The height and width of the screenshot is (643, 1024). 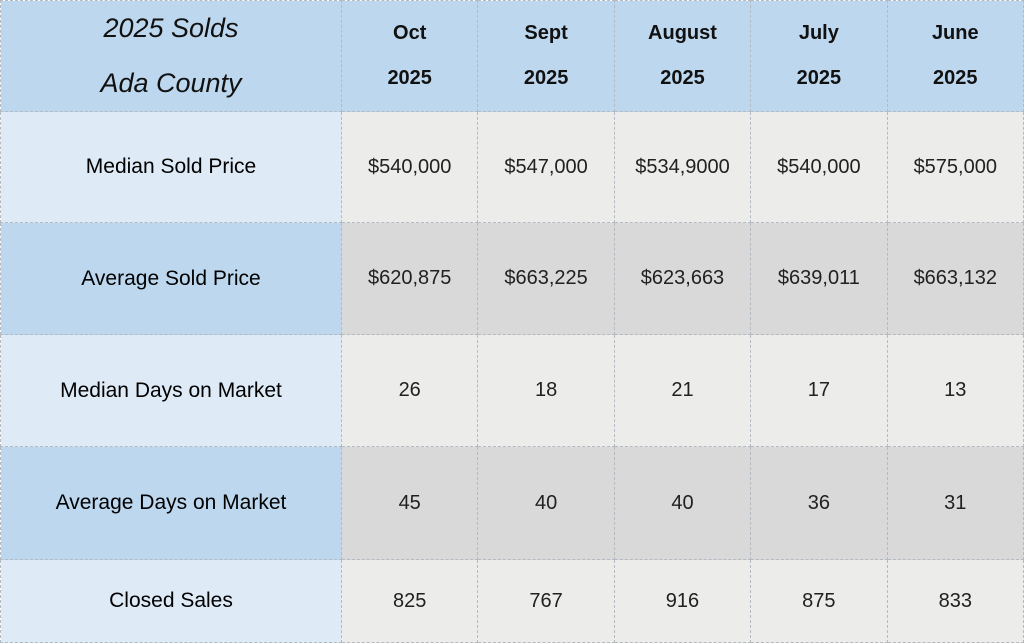 What do you see at coordinates (171, 167) in the screenshot?
I see `row-label: Median Sold Price` at bounding box center [171, 167].